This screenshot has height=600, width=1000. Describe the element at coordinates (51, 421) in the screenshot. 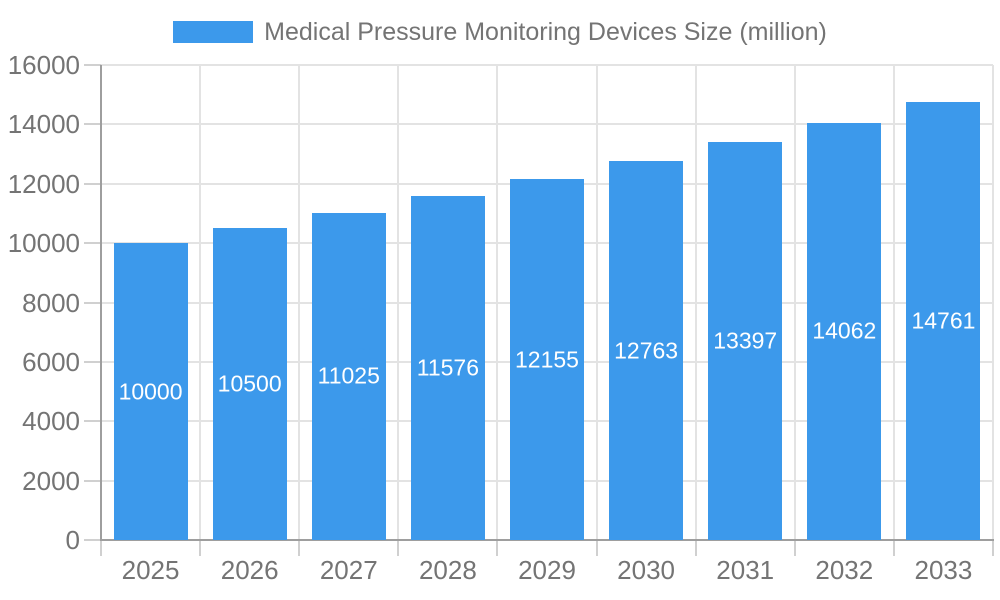

I see `y-tick-label: 4000` at that location.